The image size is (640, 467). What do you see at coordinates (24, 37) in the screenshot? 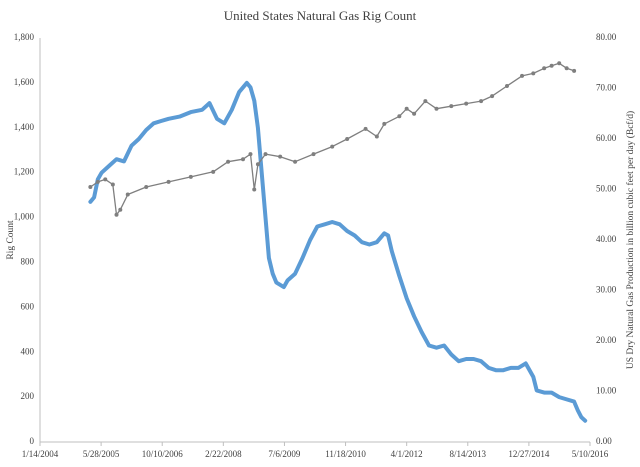
I see `y-tick-label: 1,800` at bounding box center [24, 37].